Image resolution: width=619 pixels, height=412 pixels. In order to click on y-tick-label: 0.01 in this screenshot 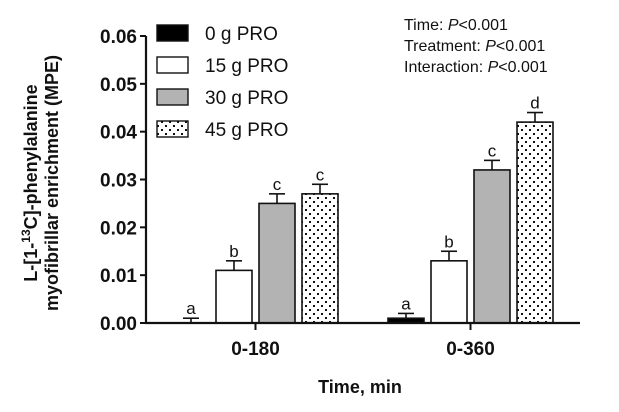, I will do `click(118, 276)`.